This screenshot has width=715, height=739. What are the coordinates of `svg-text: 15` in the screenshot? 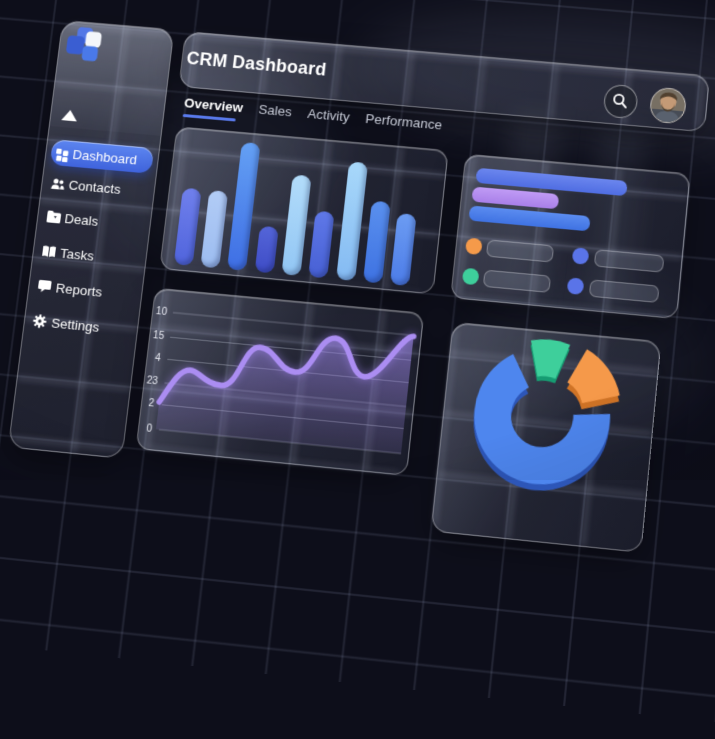 It's located at (158, 336).